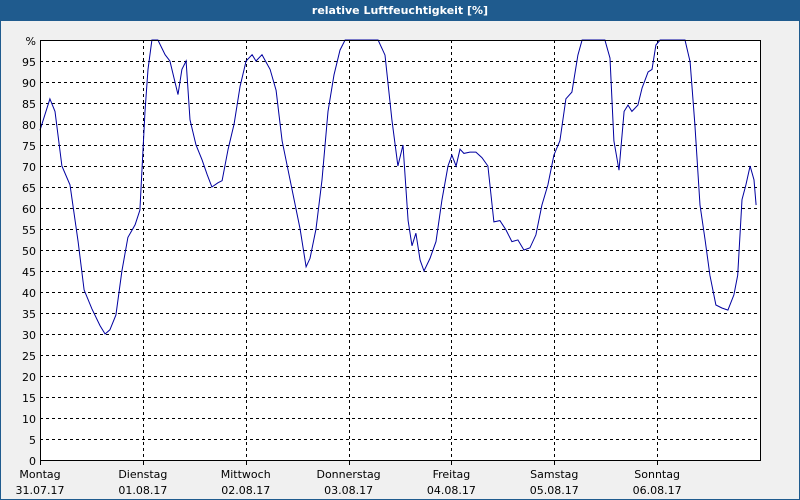  What do you see at coordinates (451, 490) in the screenshot?
I see `x-tick-date: 04.08.17` at bounding box center [451, 490].